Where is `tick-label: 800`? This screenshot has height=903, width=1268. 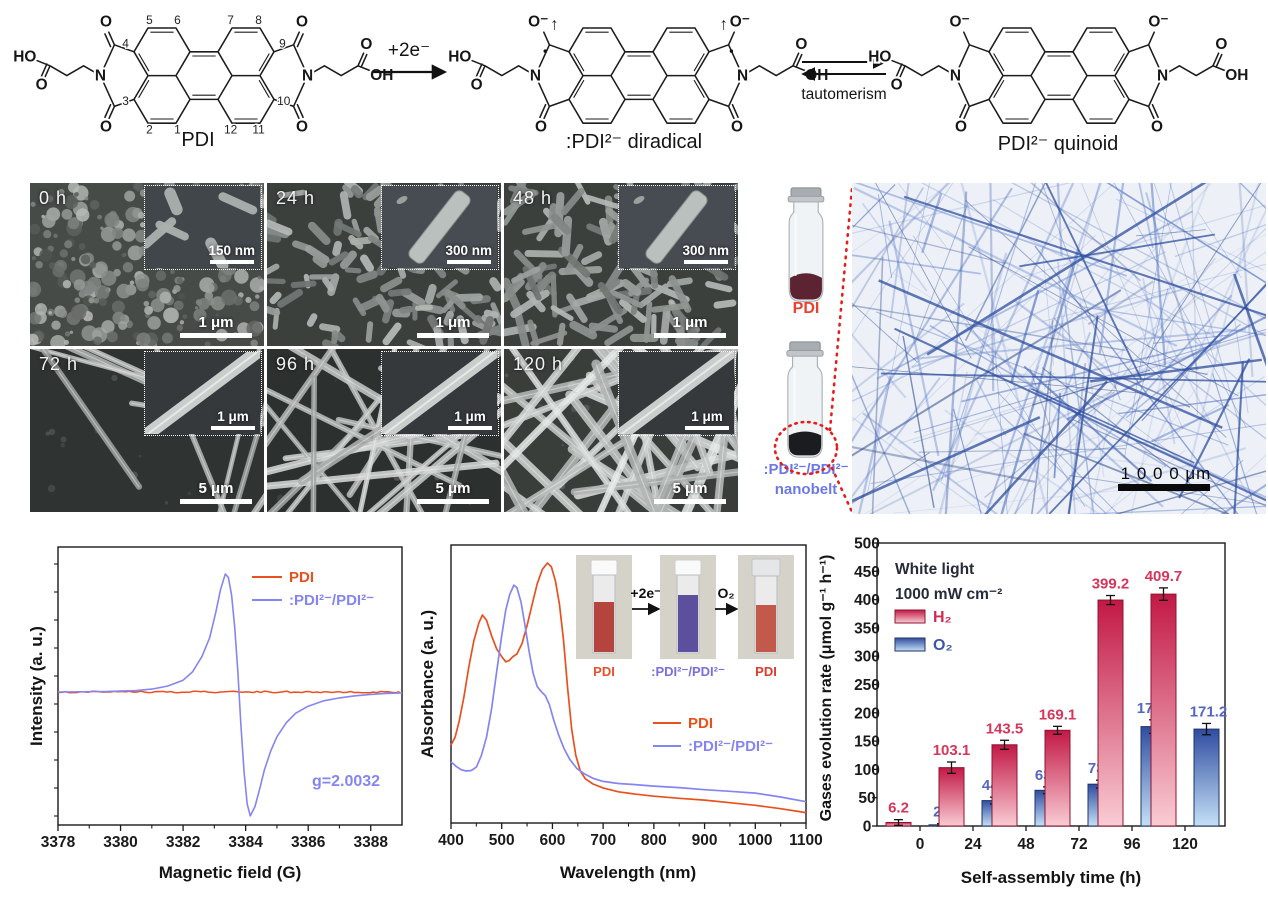
tick-label: 800 is located at coordinates (654, 840).